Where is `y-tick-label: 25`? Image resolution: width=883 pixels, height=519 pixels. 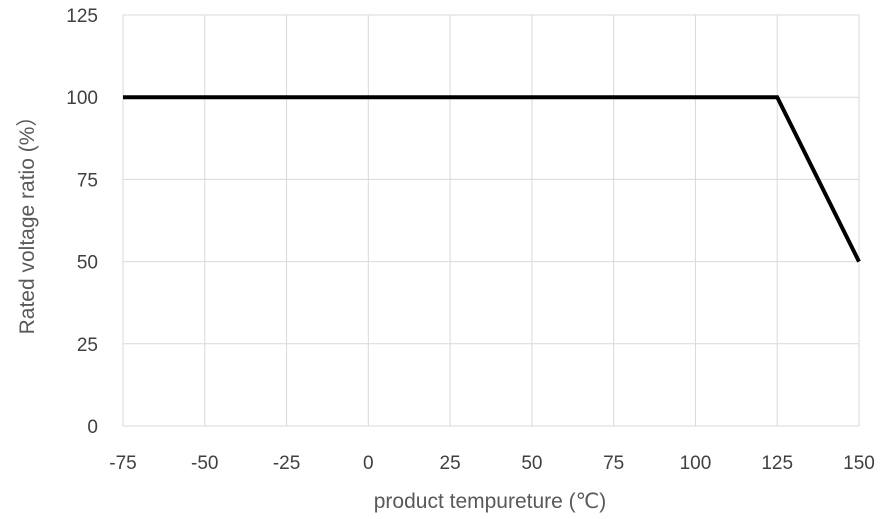
y-tick-label: 25 is located at coordinates (87, 345).